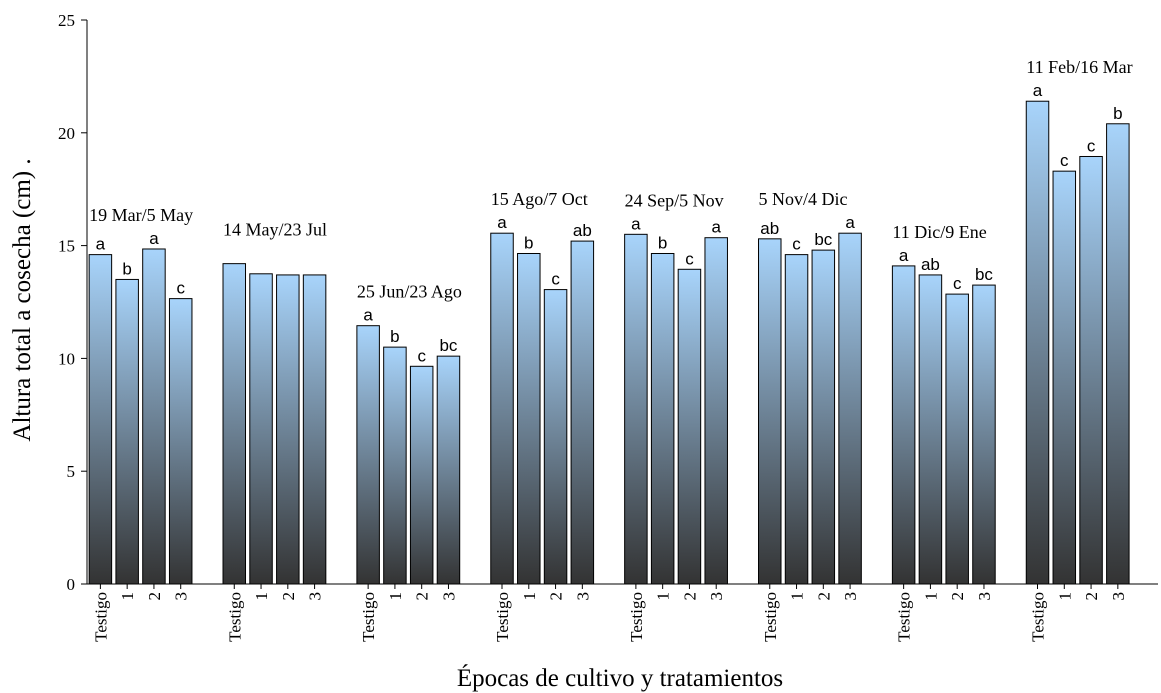  I want to click on x-axis-title: Épocas de cultivo y tratamientos, so click(620, 678).